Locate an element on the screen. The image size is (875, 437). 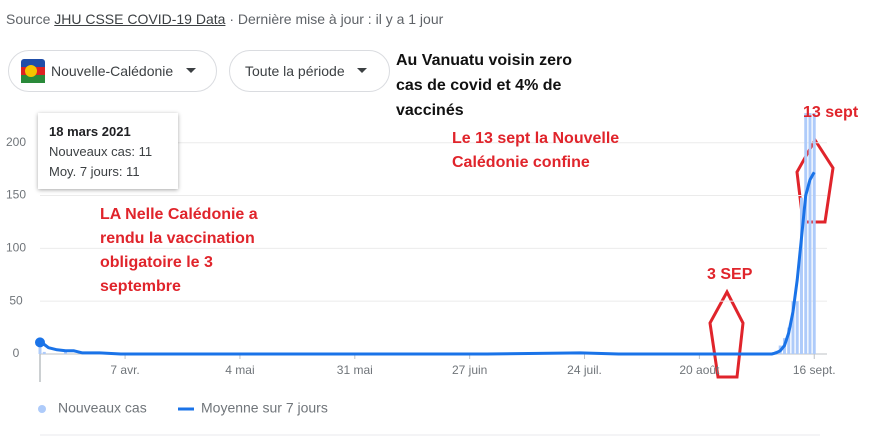
annotation: 13 sept is located at coordinates (831, 112).